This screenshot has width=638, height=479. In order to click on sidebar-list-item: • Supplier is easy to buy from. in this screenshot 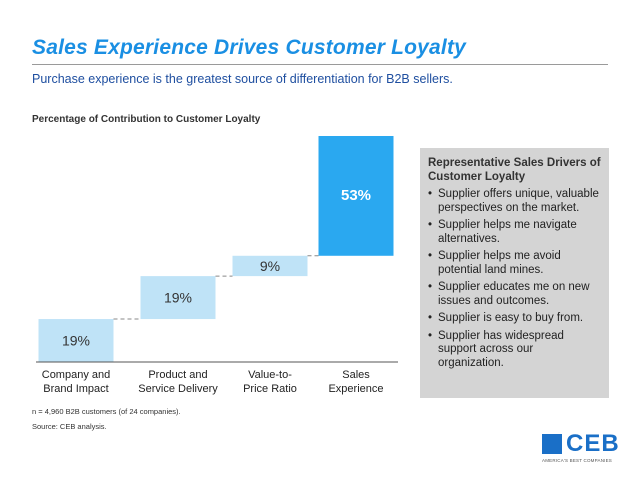, I will do `click(515, 319)`.